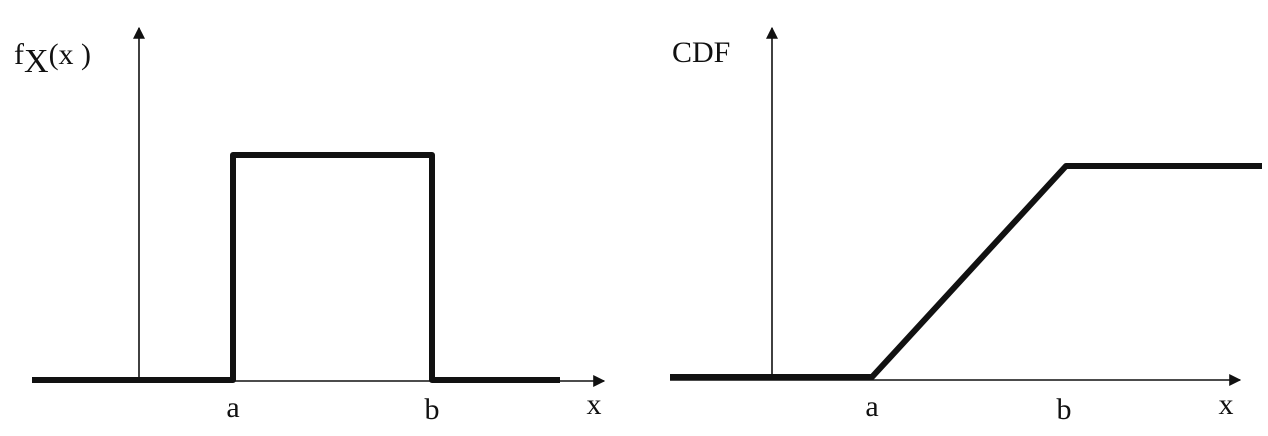 The height and width of the screenshot is (436, 1268). What do you see at coordinates (1064, 409) in the screenshot?
I see `cdf-x-tick-b: b` at bounding box center [1064, 409].